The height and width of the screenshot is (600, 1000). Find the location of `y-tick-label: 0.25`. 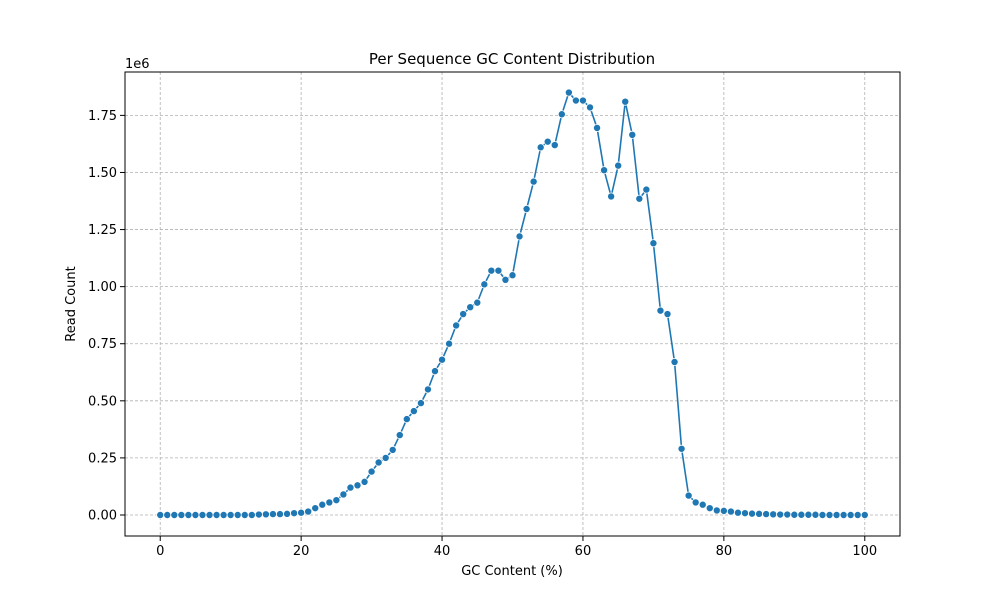

y-tick-label: 0.25 is located at coordinates (102, 458).